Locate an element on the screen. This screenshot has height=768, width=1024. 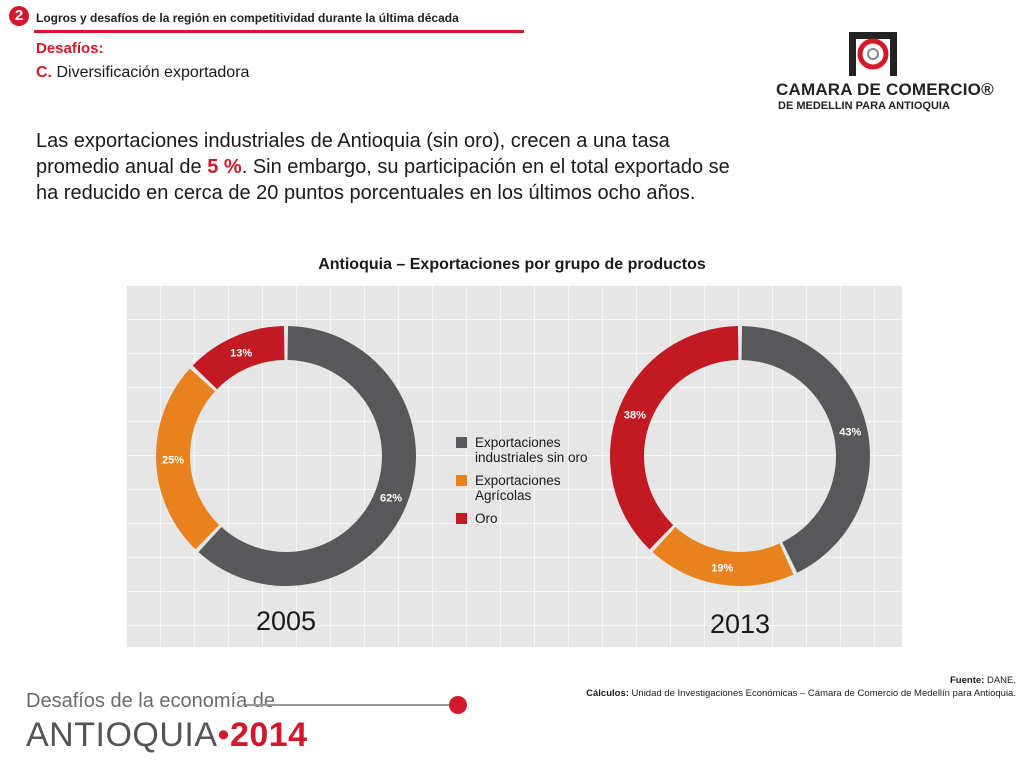
legend-swatch-exportaciones-industriales-sin-oro is located at coordinates (461, 442).